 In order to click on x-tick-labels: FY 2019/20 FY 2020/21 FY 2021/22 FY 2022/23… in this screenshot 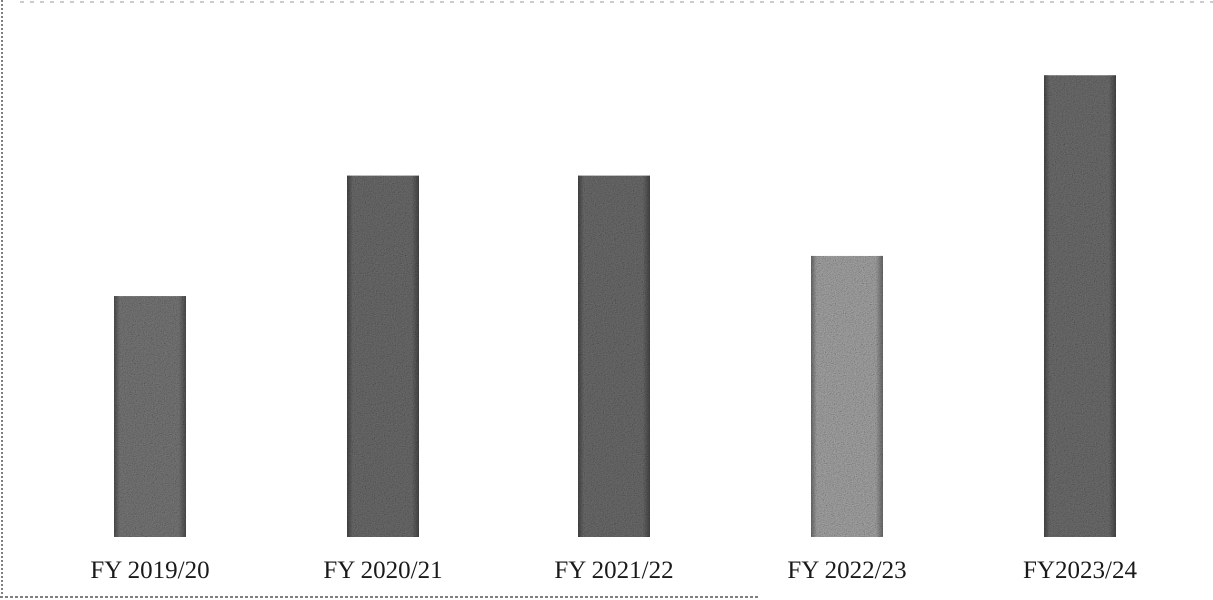, I will do `click(613, 570)`.